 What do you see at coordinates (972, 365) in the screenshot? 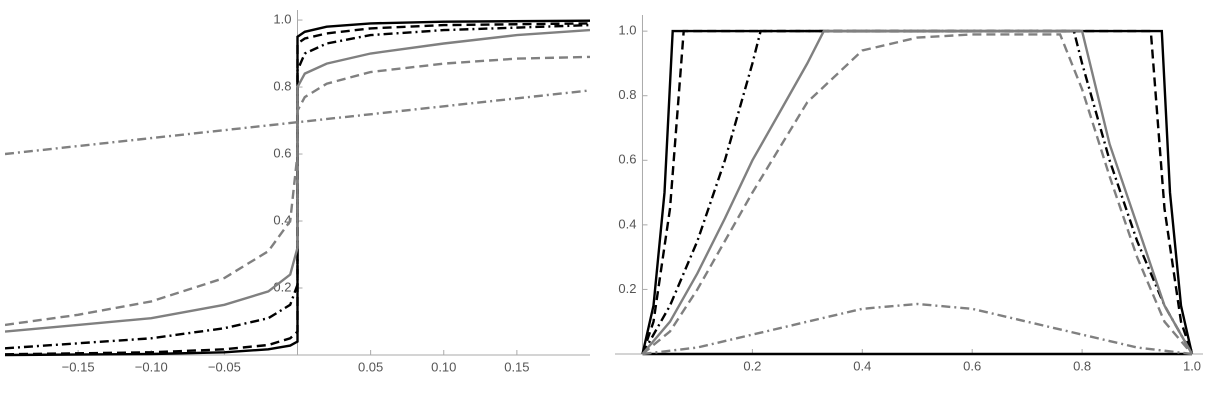
I see `x-tick-label: 0.6` at bounding box center [972, 365].